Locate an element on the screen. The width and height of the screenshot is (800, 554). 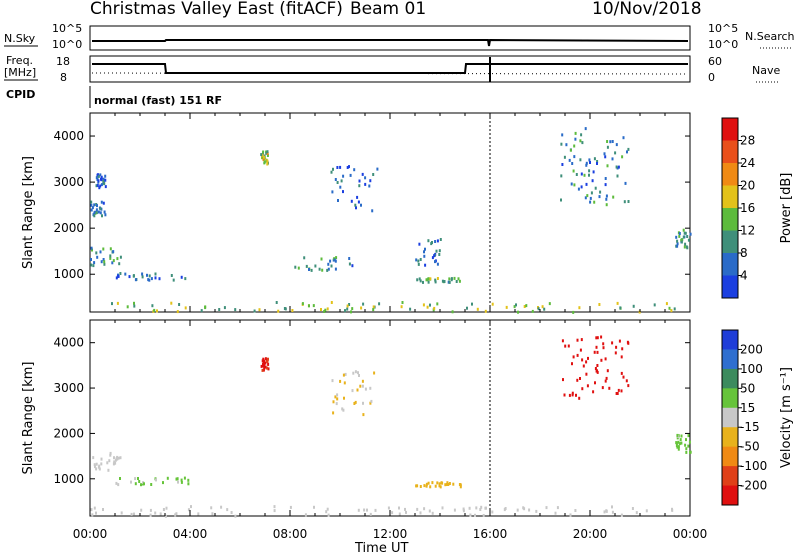
colorbar-tick-label: 15 is located at coordinates (747, 408).